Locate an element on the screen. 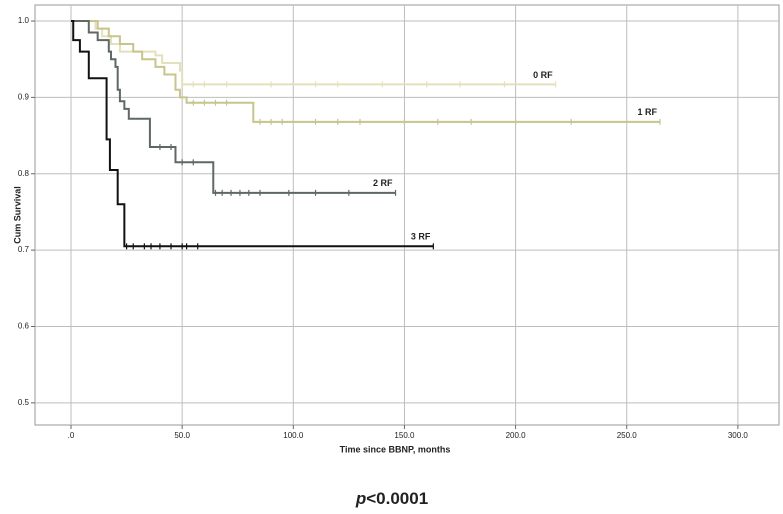 The image size is (783, 514). y-tick-label: 0.6 is located at coordinates (24, 326).